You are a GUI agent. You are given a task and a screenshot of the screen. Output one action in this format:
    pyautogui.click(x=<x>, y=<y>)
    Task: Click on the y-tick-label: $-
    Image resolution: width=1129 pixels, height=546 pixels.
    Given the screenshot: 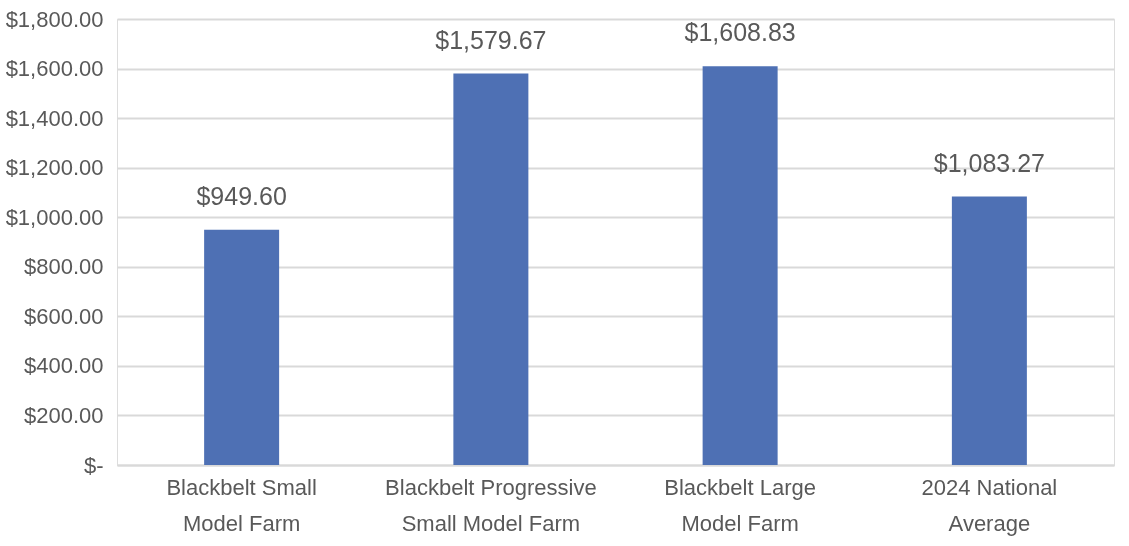 What is the action you would take?
    pyautogui.click(x=93, y=465)
    